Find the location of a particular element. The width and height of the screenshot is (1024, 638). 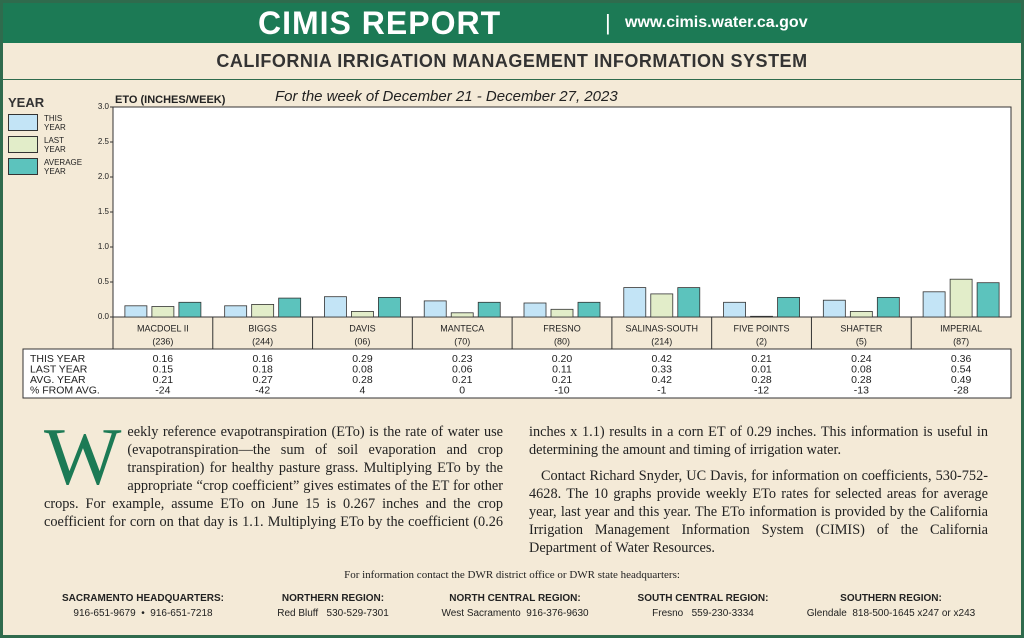

contact-phone: West Sacramento 916-376-9630 is located at coordinates (515, 613).